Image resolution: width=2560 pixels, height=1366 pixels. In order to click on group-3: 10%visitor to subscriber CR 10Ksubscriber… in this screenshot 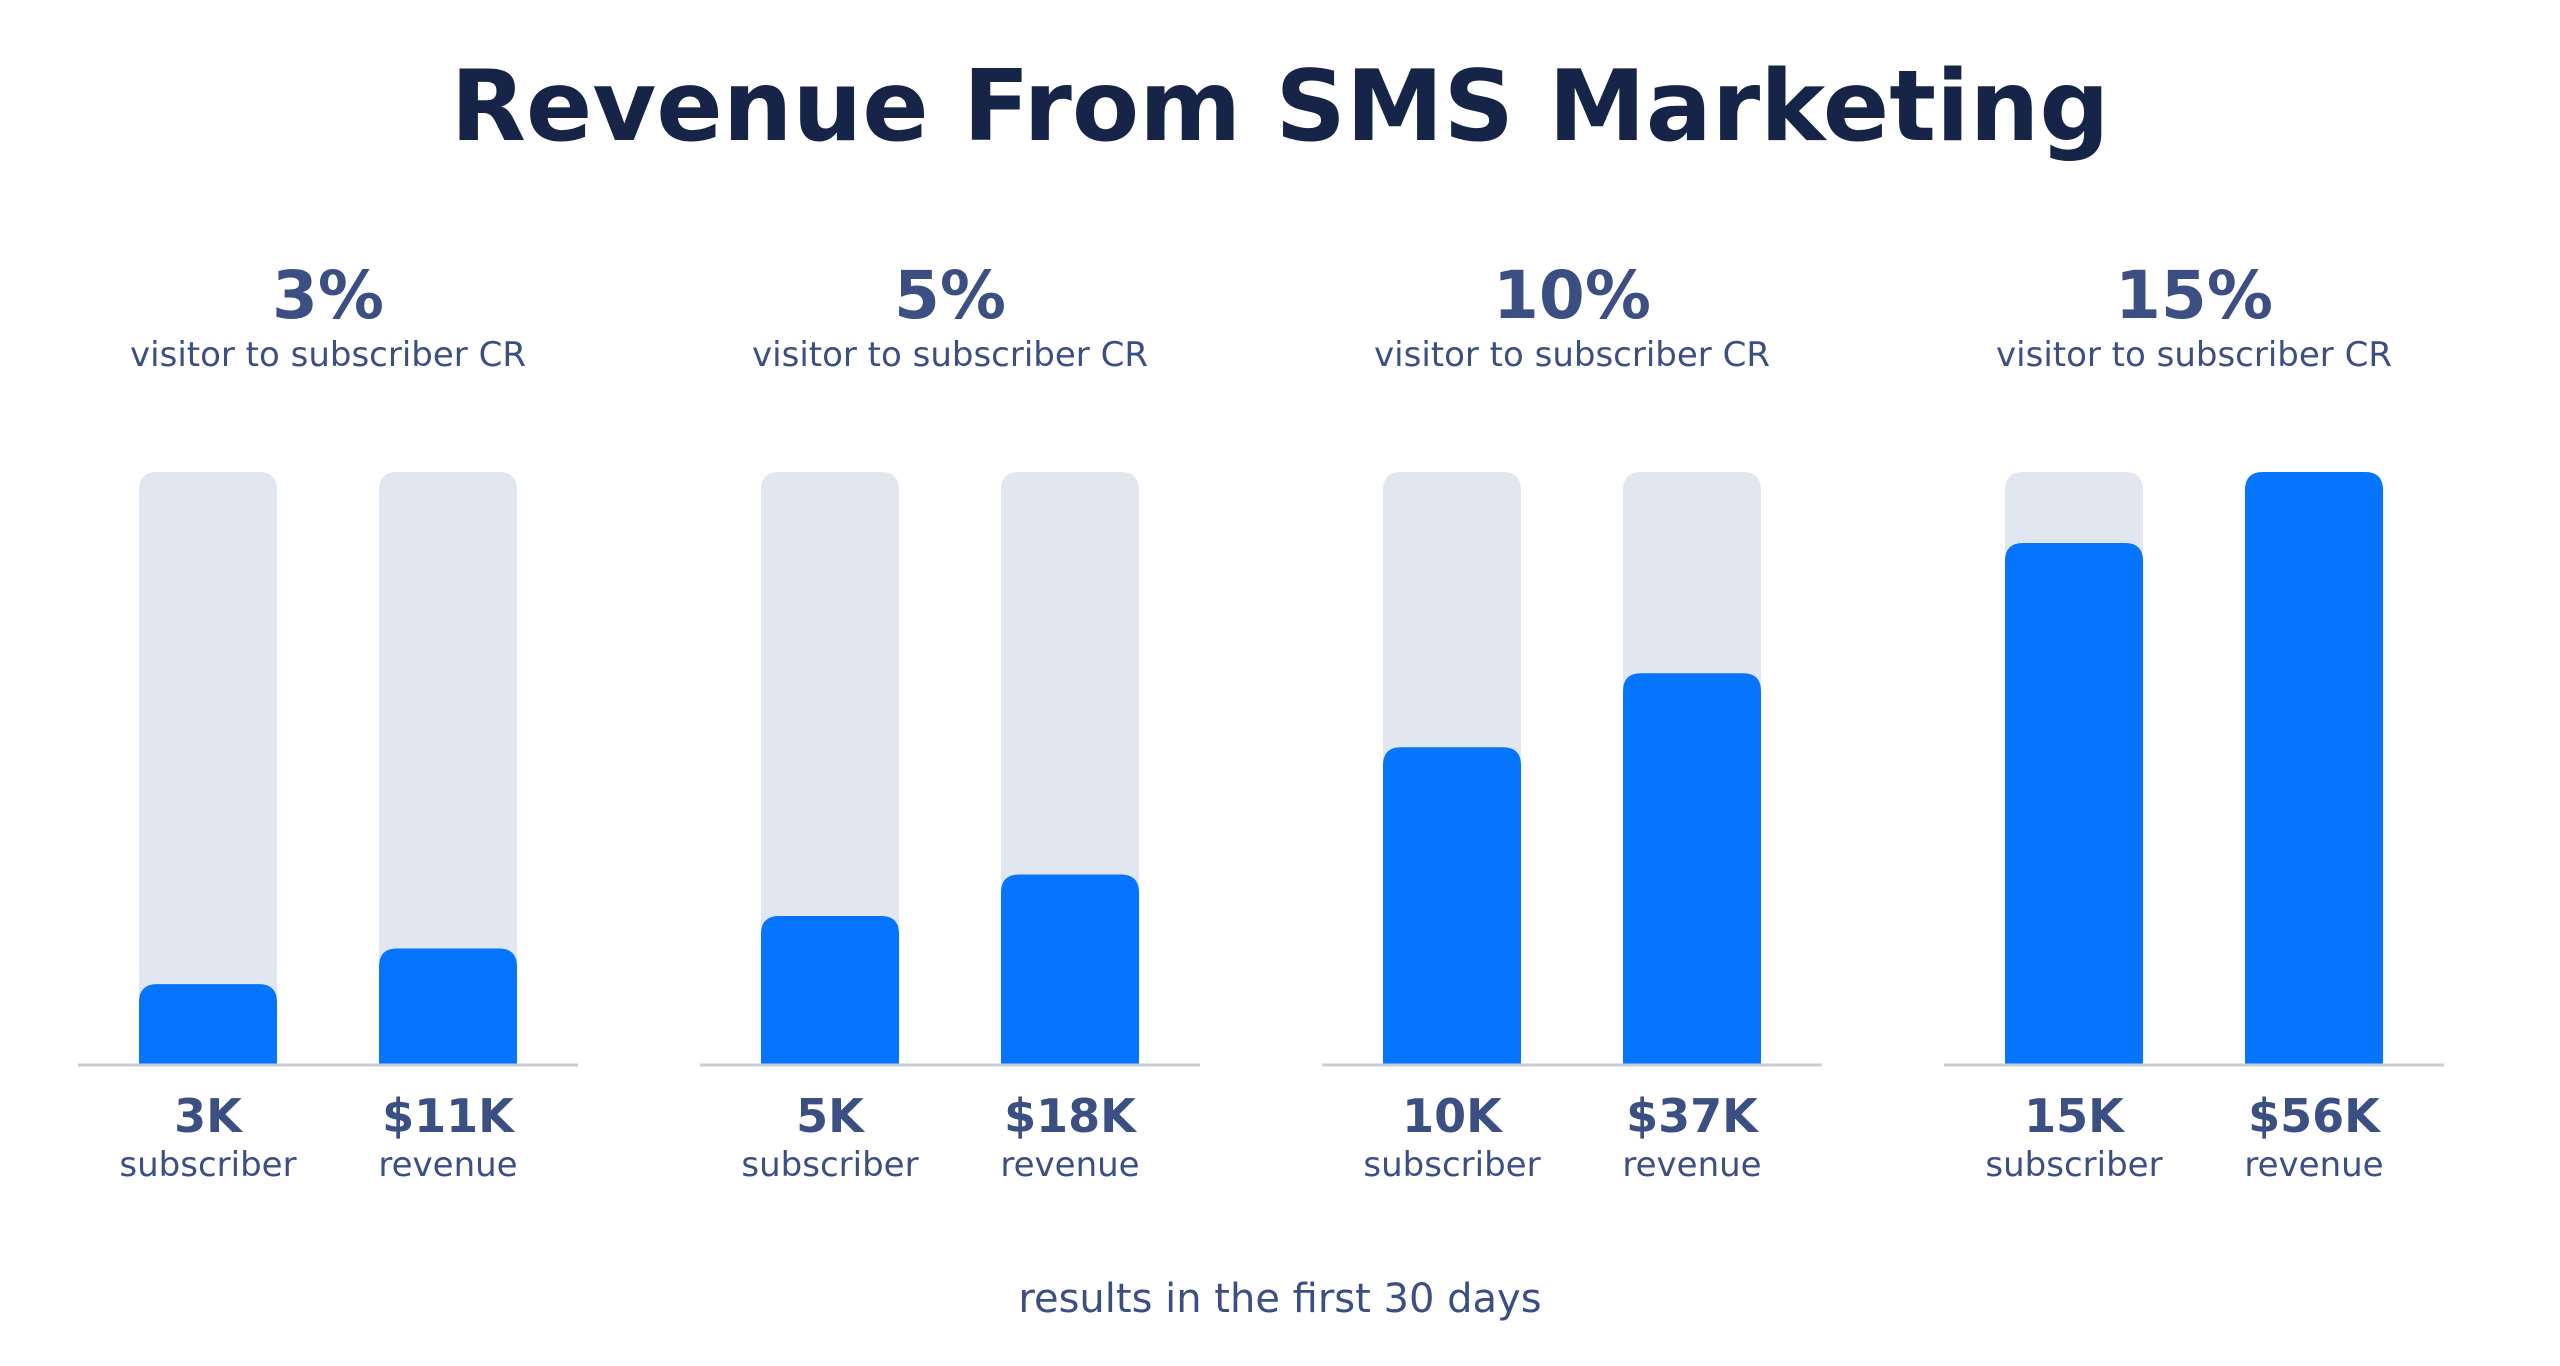, I will do `click(1572, 721)`.